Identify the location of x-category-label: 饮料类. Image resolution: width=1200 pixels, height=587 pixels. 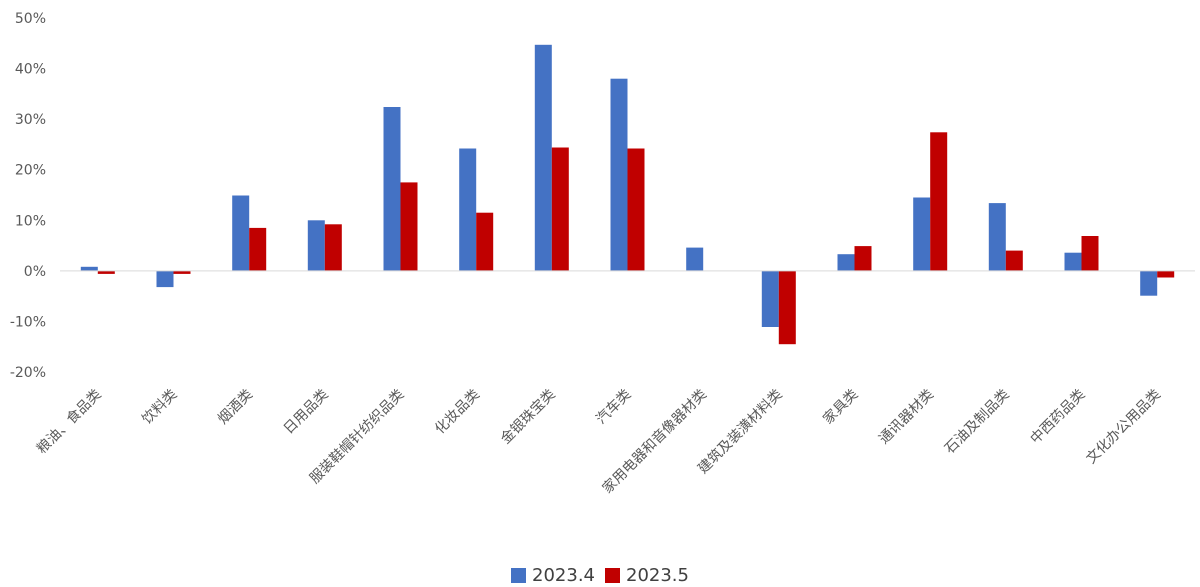
(159, 407).